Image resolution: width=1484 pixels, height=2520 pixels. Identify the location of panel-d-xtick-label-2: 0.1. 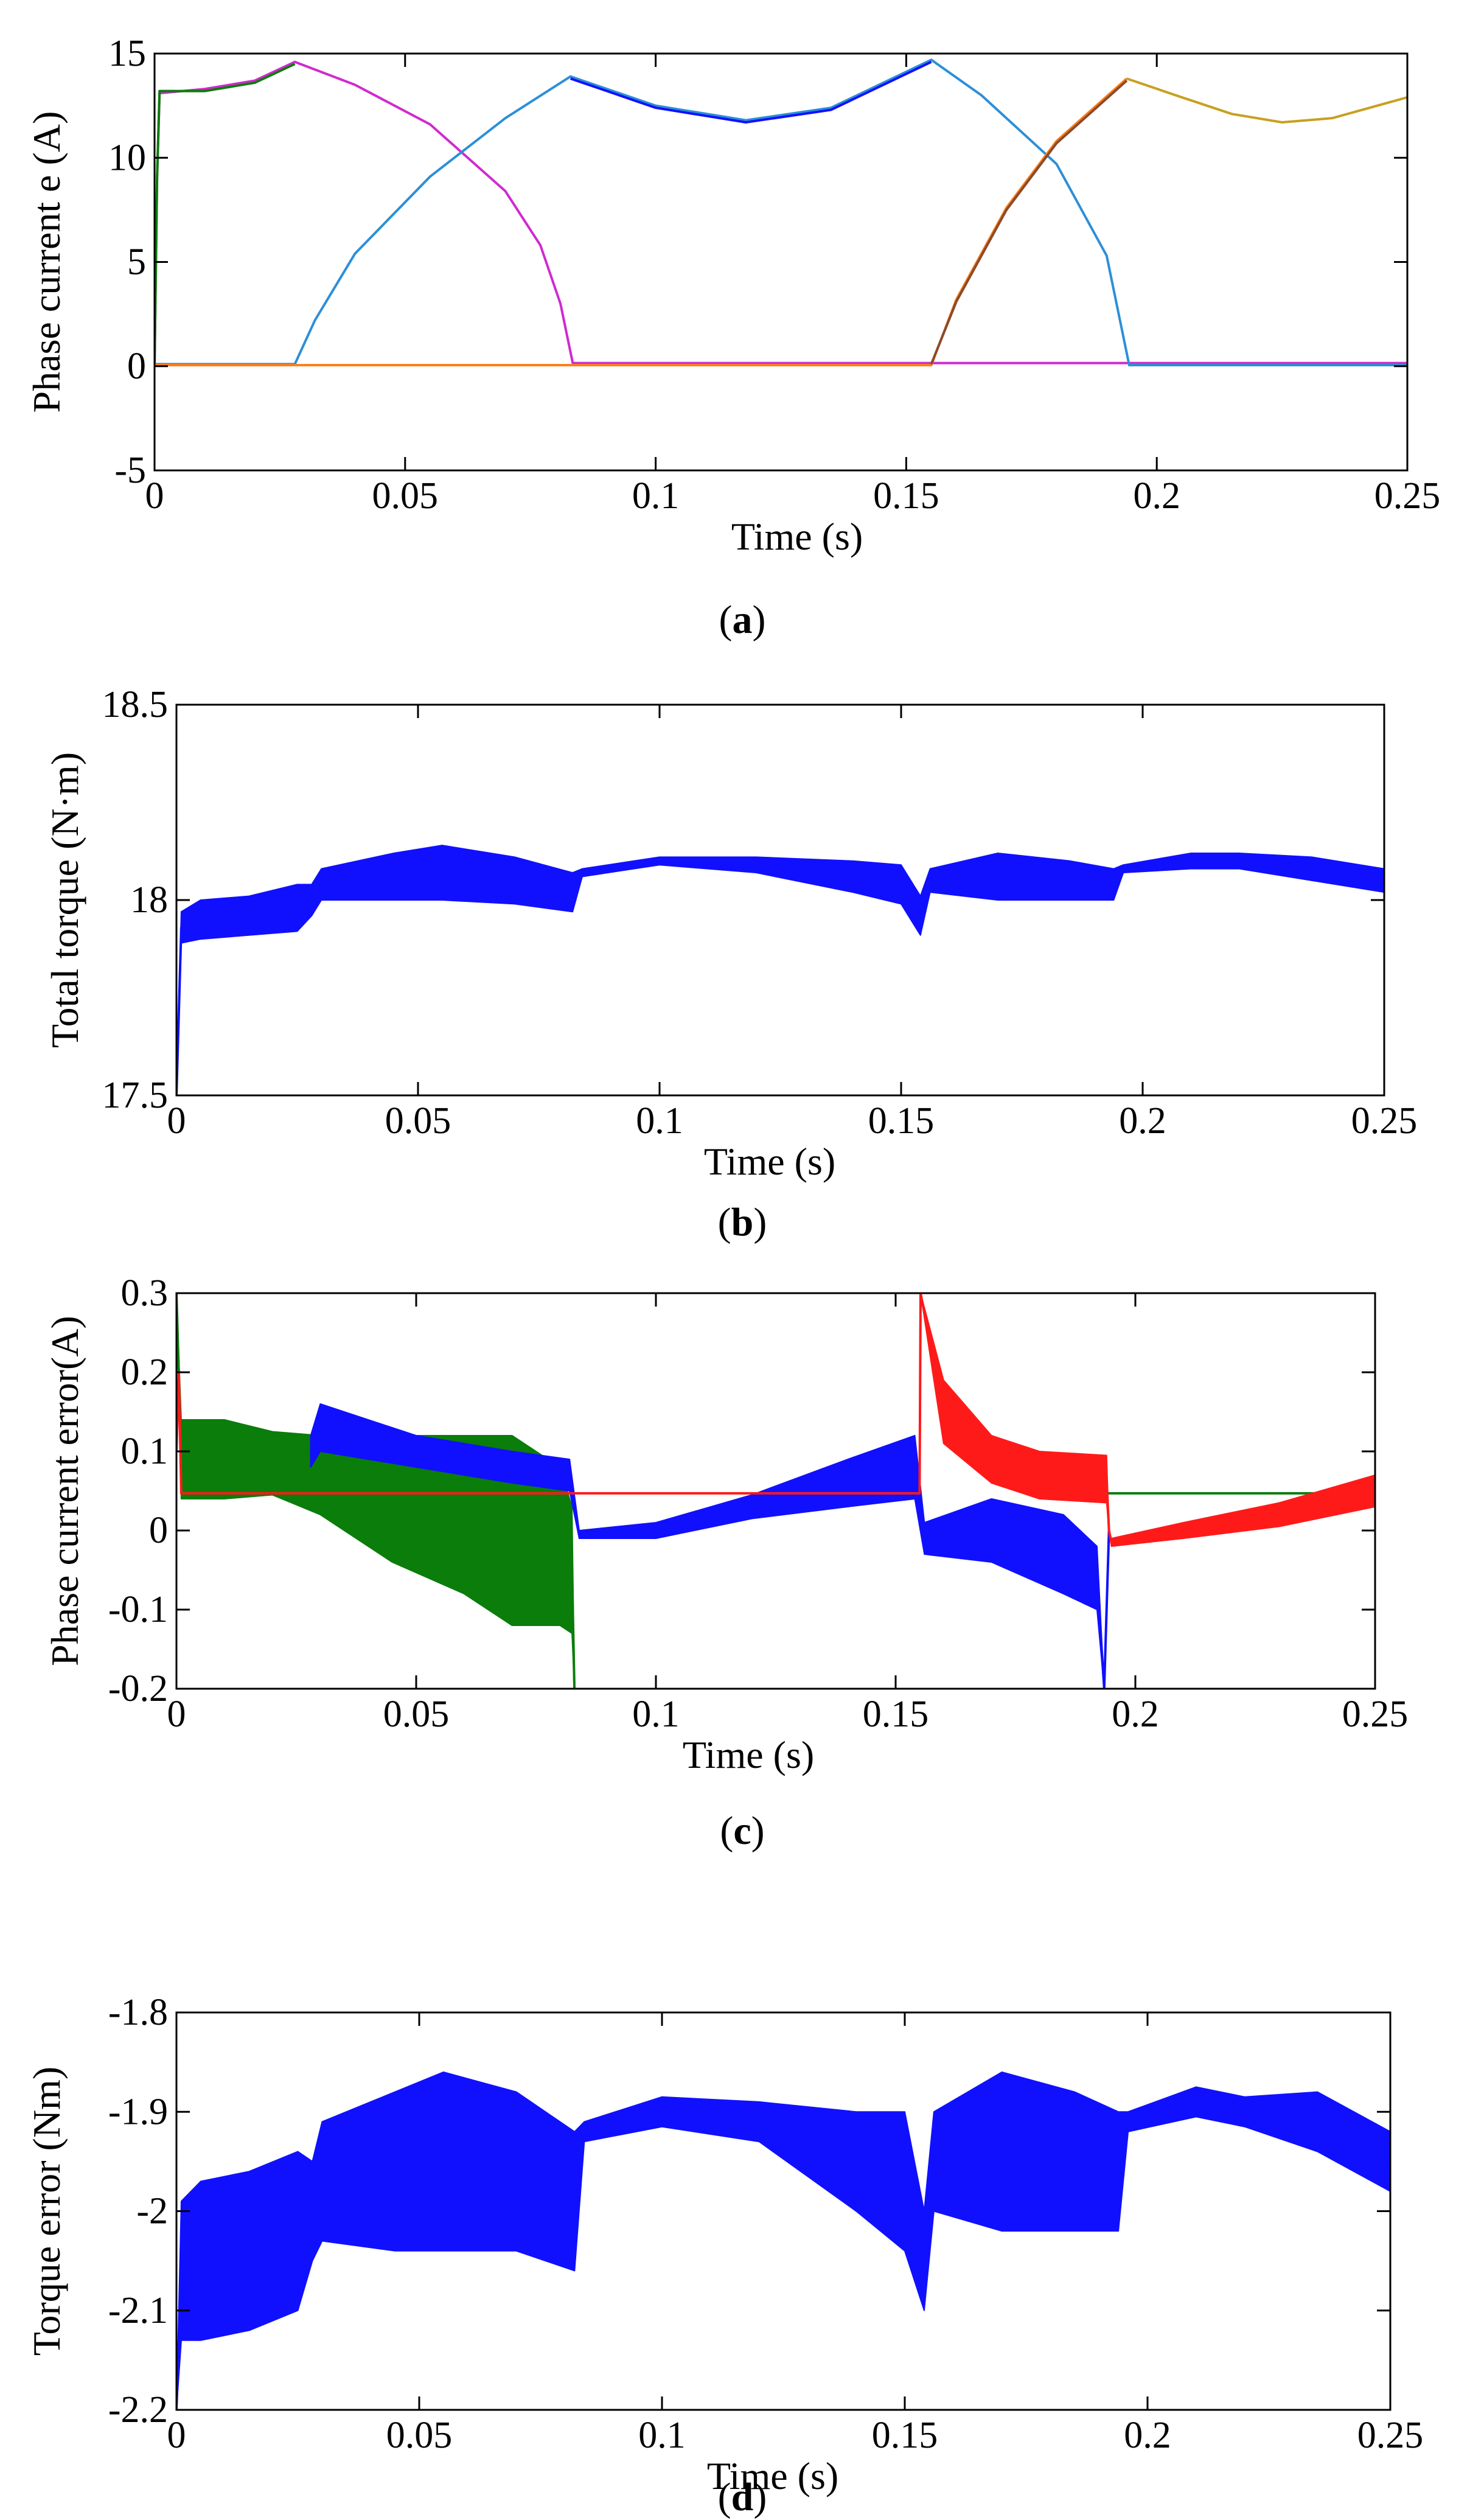
(662, 2435).